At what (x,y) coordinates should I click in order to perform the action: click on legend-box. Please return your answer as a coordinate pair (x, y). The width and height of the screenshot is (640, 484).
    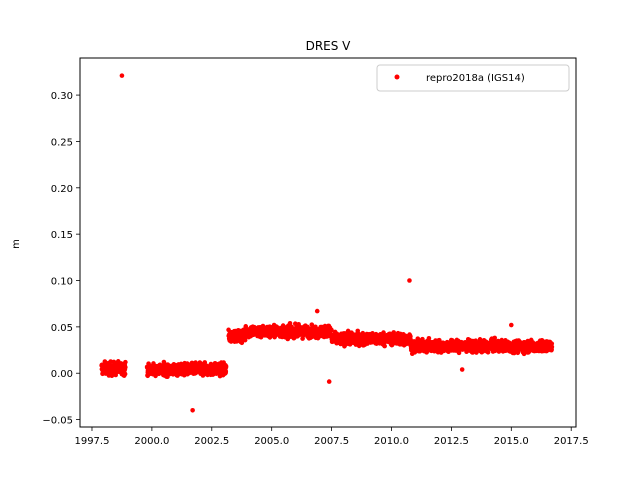
    Looking at the image, I should click on (473, 78).